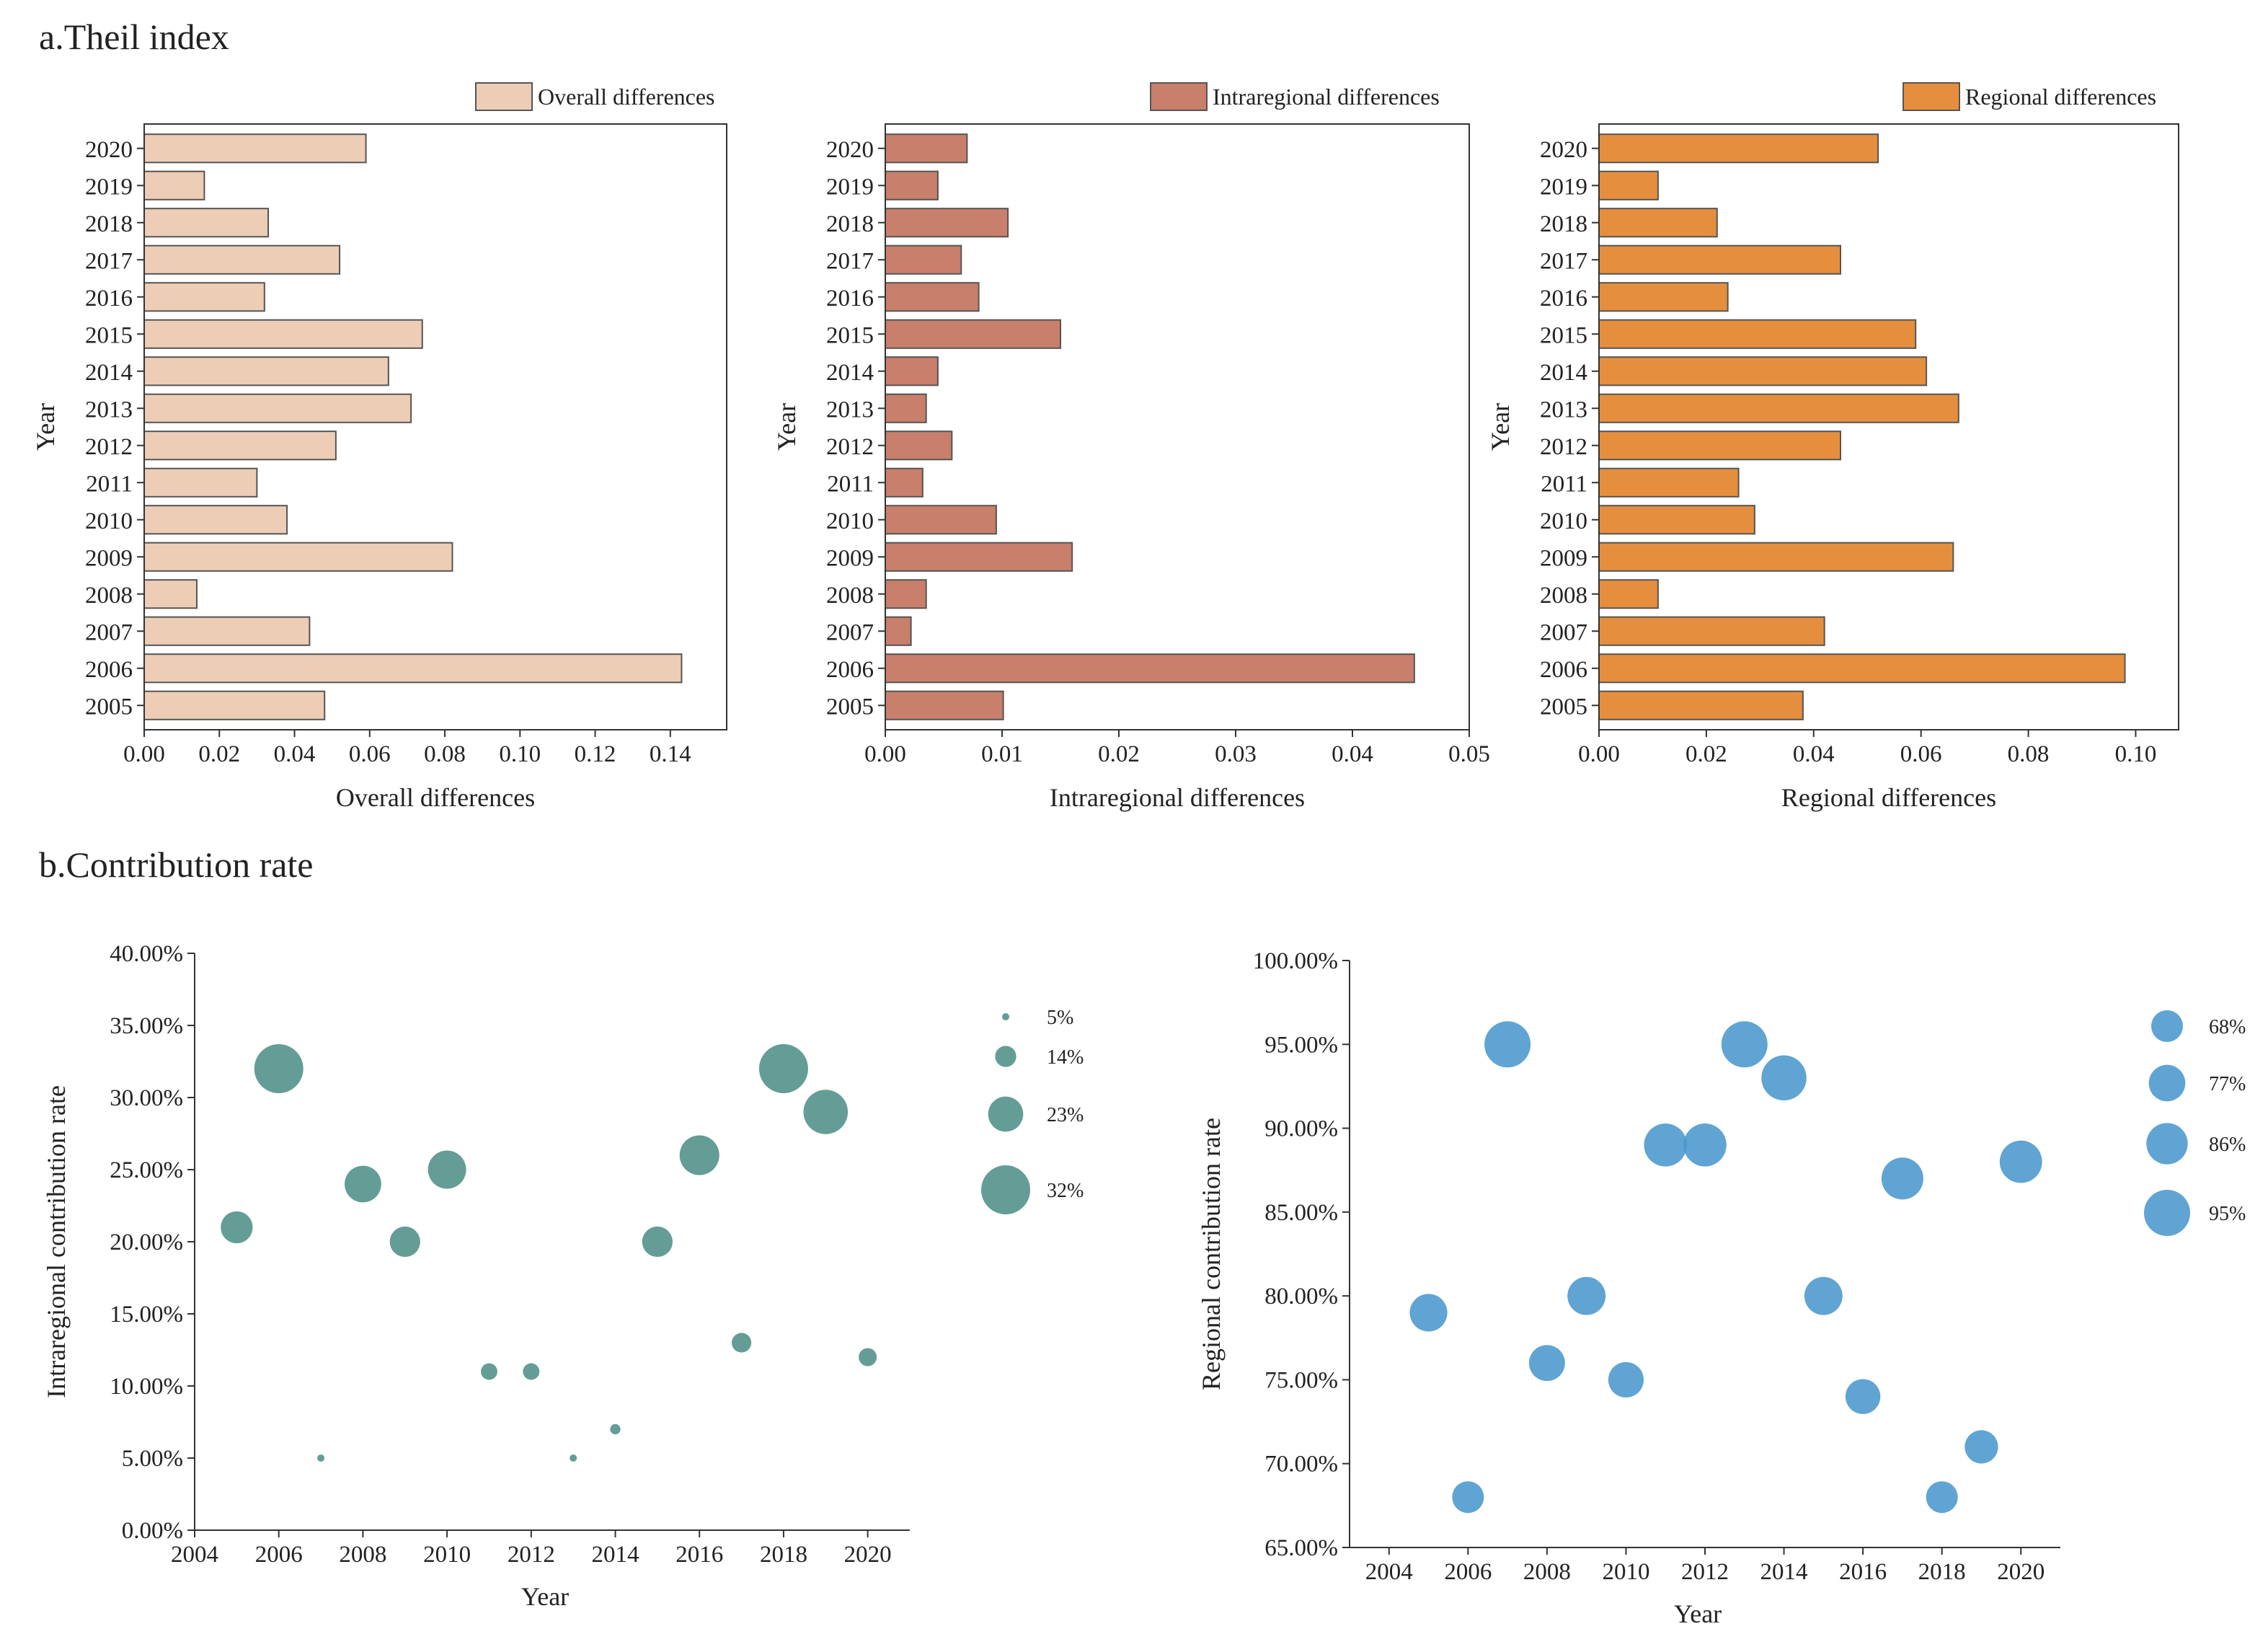  Describe the element at coordinates (1563, 558) in the screenshot. I see `y-tick-label: 2009` at that location.